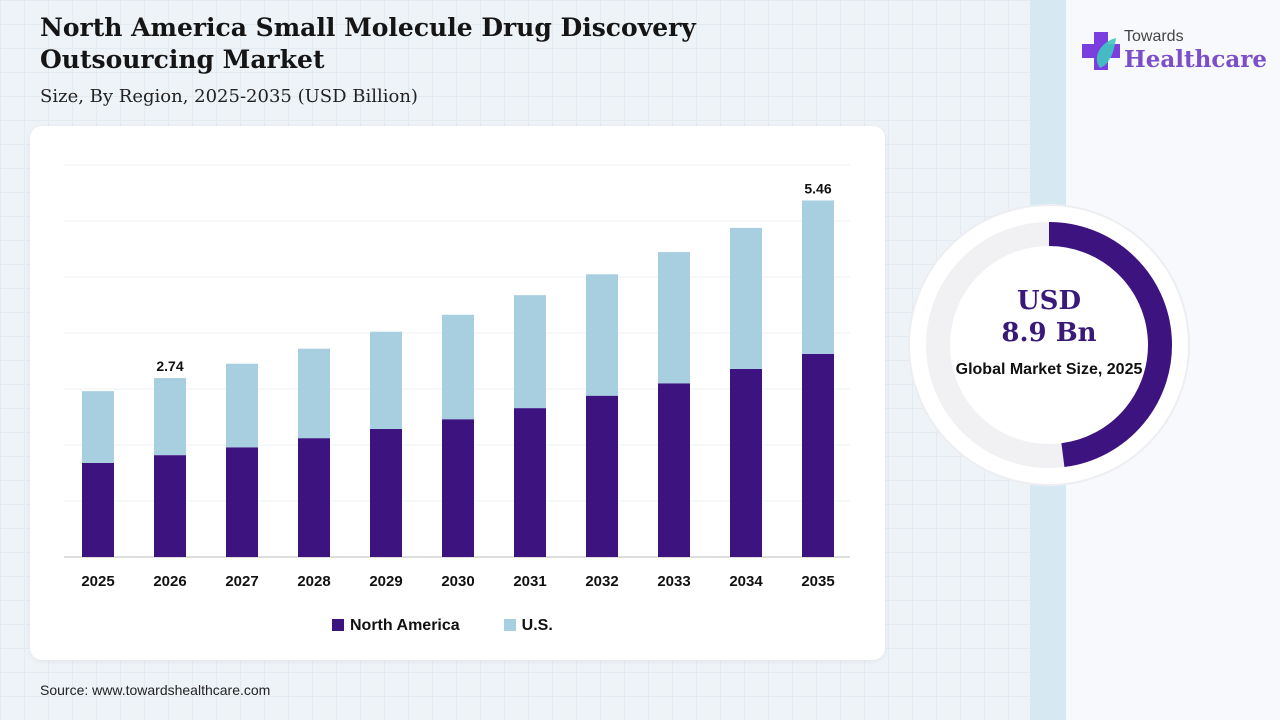  Describe the element at coordinates (241, 581) in the screenshot. I see `x-tick-label: 2027` at that location.